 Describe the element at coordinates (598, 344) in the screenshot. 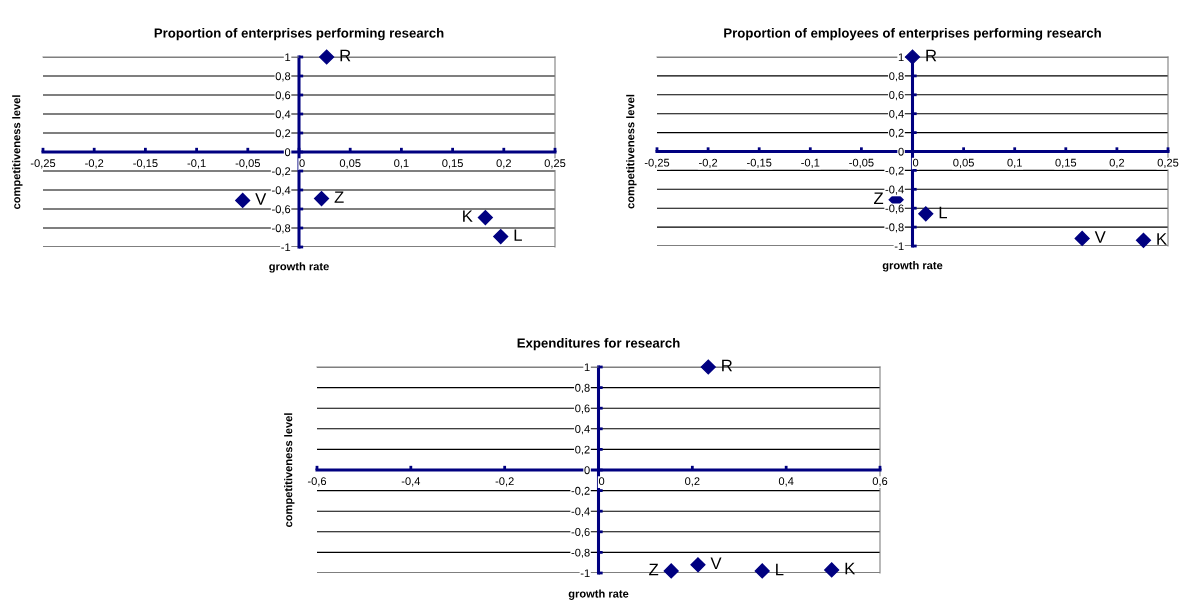

I see `chart-title: Expenditures for research` at that location.